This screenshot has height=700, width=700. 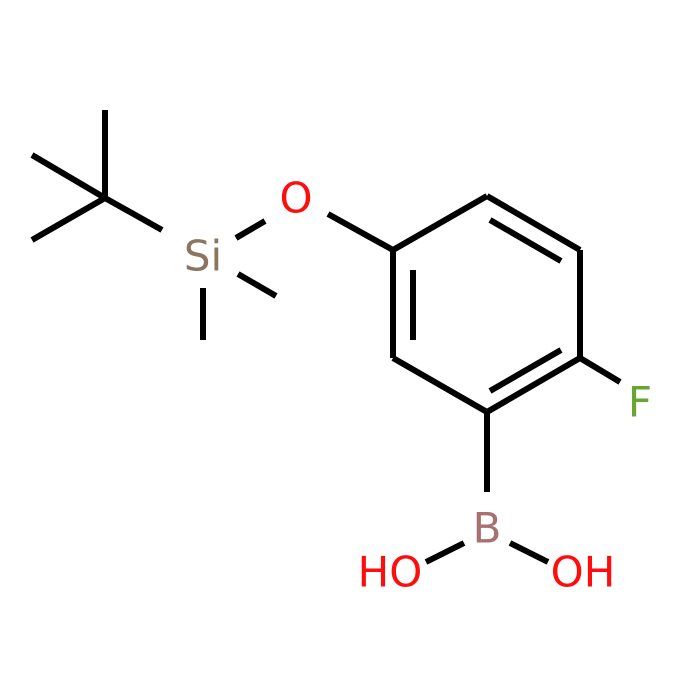 I want to click on atom-label: HO, so click(x=390, y=572).